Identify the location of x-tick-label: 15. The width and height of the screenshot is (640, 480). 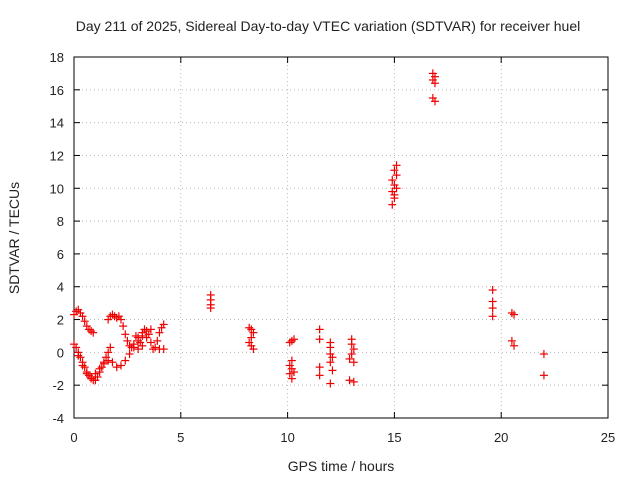
(394, 437).